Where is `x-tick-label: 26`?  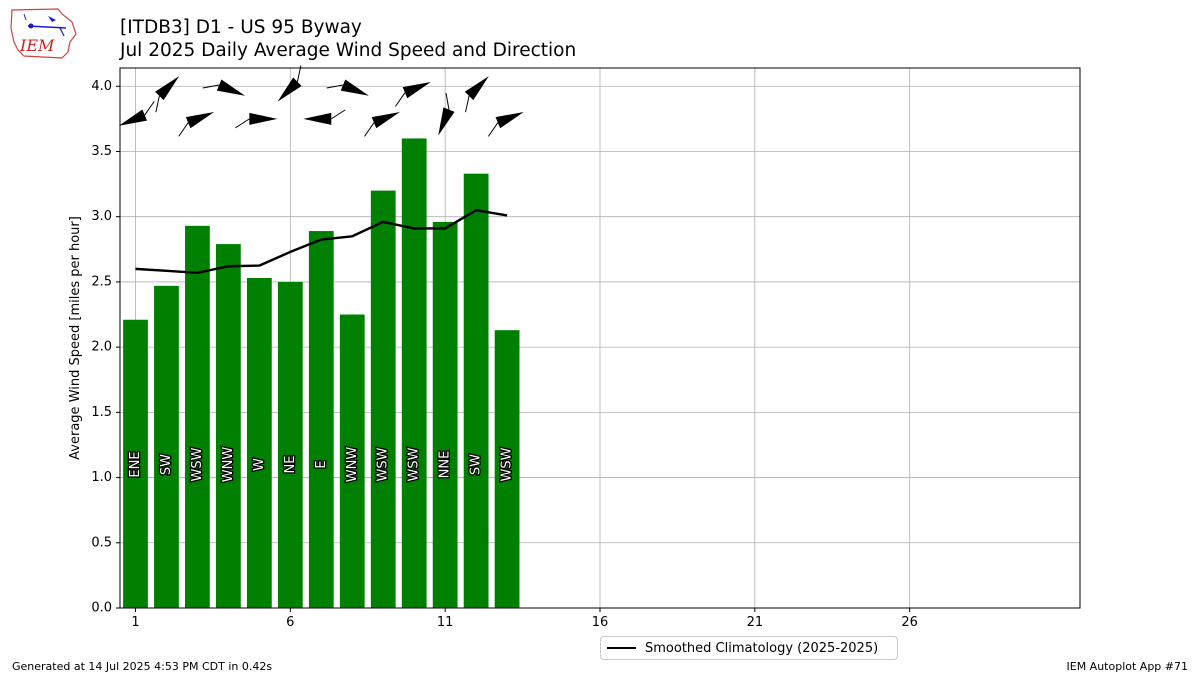
x-tick-label: 26 is located at coordinates (909, 622).